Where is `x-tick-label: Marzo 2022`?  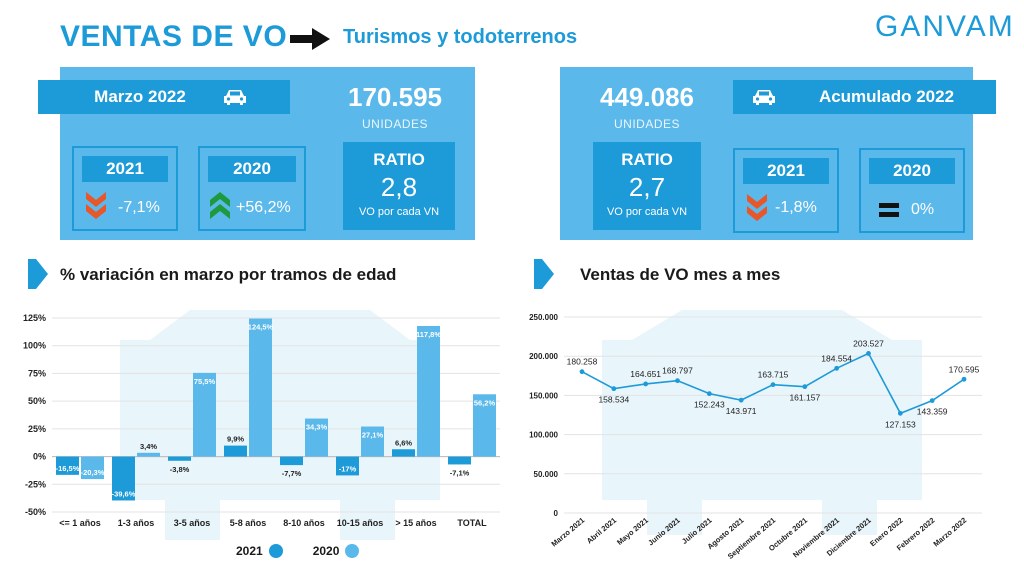 x-tick-label: Marzo 2022 is located at coordinates (950, 532).